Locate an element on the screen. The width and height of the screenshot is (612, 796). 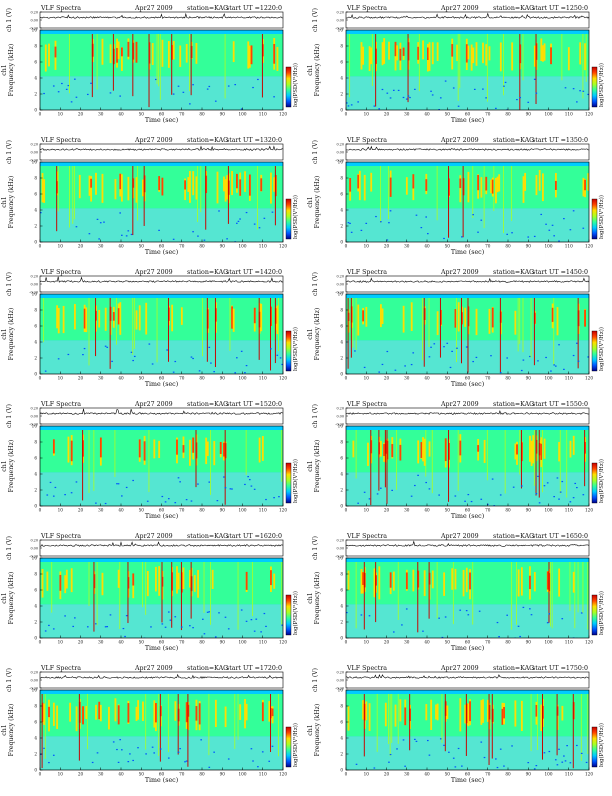
frequency-tick-label: 8 is located at coordinates (341, 178).